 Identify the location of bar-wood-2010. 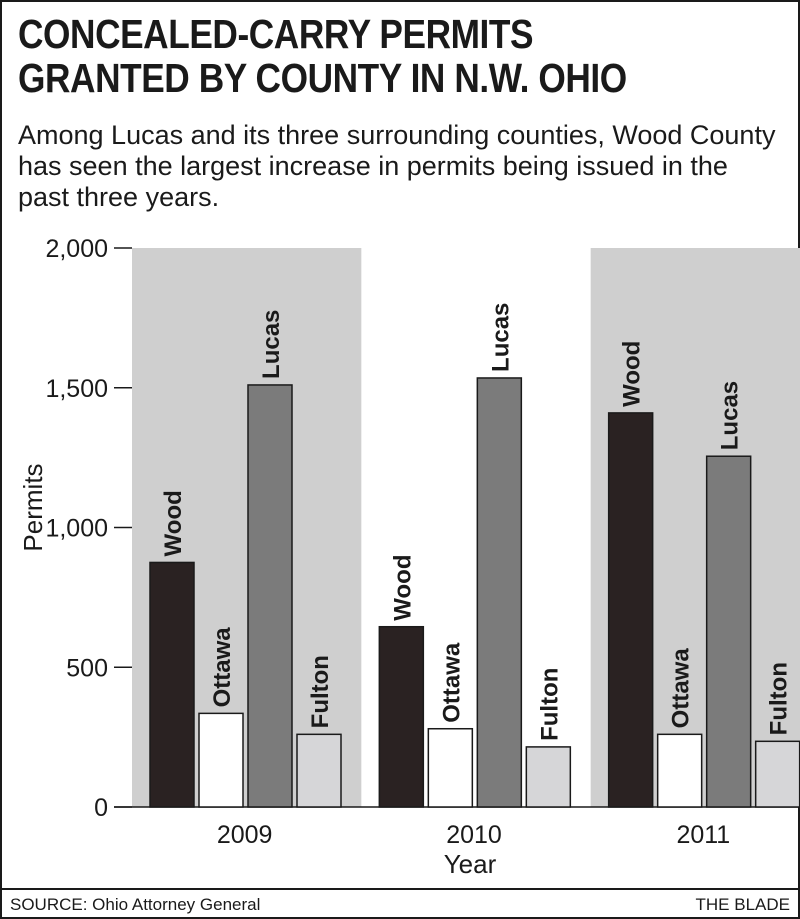
(401, 716).